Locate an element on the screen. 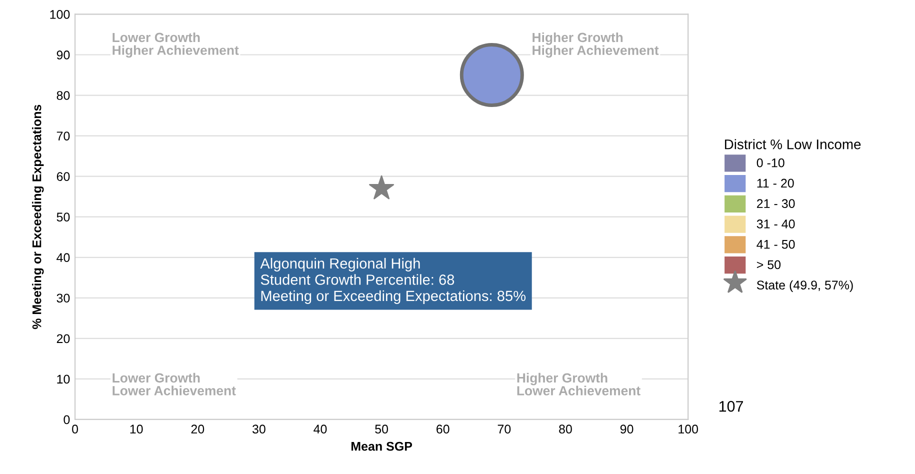 This screenshot has width=915, height=474. legend-label: State (49.9, 57%) is located at coordinates (804, 286).